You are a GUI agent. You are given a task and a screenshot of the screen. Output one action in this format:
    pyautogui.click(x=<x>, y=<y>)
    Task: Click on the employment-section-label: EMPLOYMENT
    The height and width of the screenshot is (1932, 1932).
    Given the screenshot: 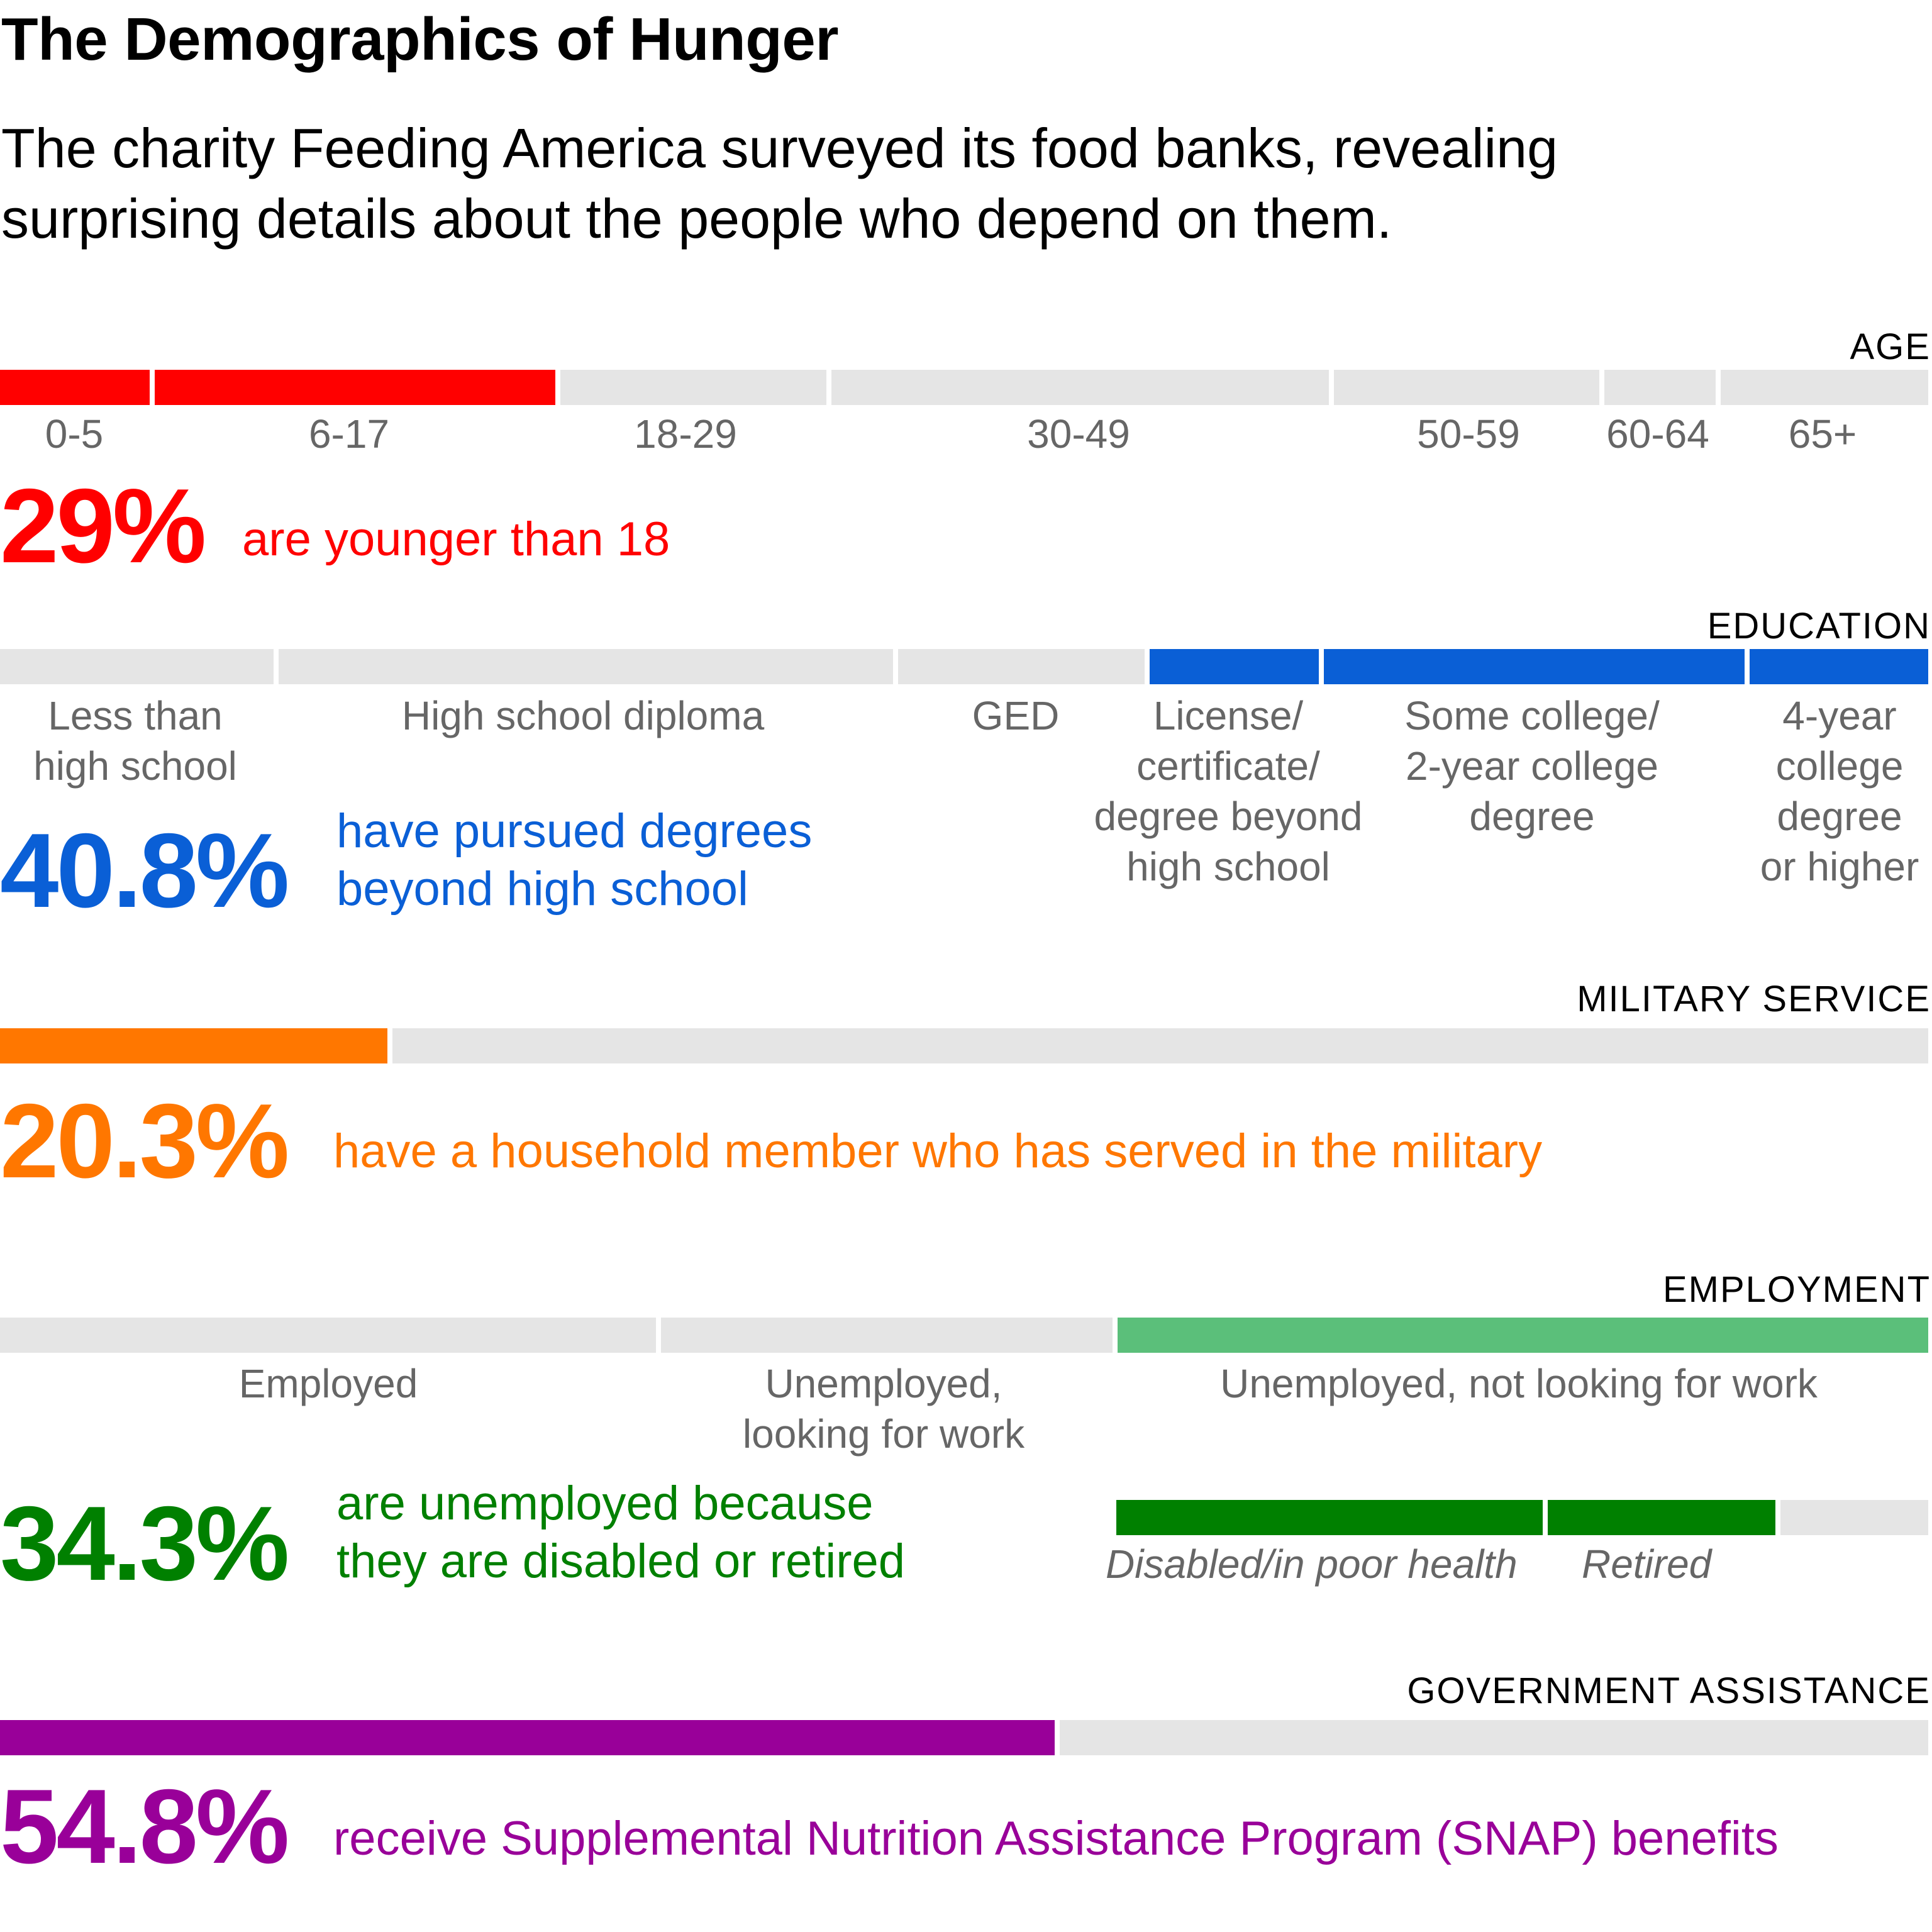 What is the action you would take?
    pyautogui.click(x=1796, y=1289)
    